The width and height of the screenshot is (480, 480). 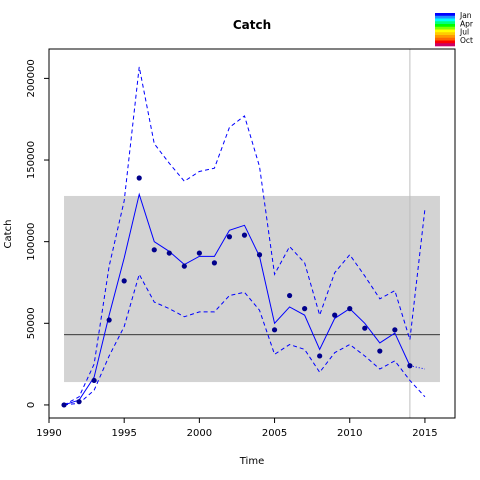 I want to click on x-tick-label: 2000, so click(x=199, y=433).